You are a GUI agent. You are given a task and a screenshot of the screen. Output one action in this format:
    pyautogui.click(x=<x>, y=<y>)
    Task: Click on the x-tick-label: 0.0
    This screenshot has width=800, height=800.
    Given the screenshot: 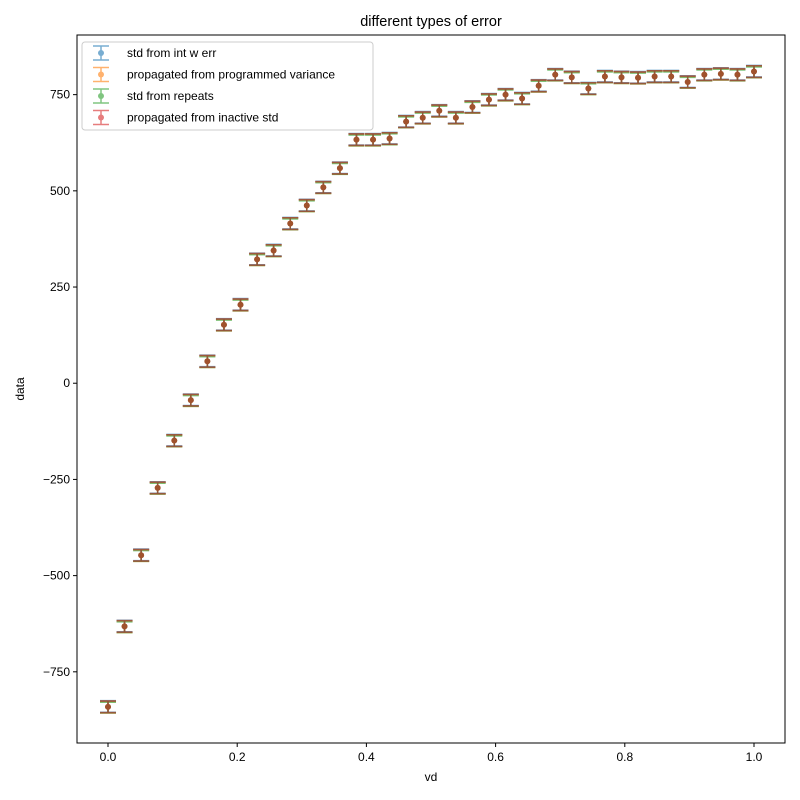 What is the action you would take?
    pyautogui.click(x=108, y=757)
    